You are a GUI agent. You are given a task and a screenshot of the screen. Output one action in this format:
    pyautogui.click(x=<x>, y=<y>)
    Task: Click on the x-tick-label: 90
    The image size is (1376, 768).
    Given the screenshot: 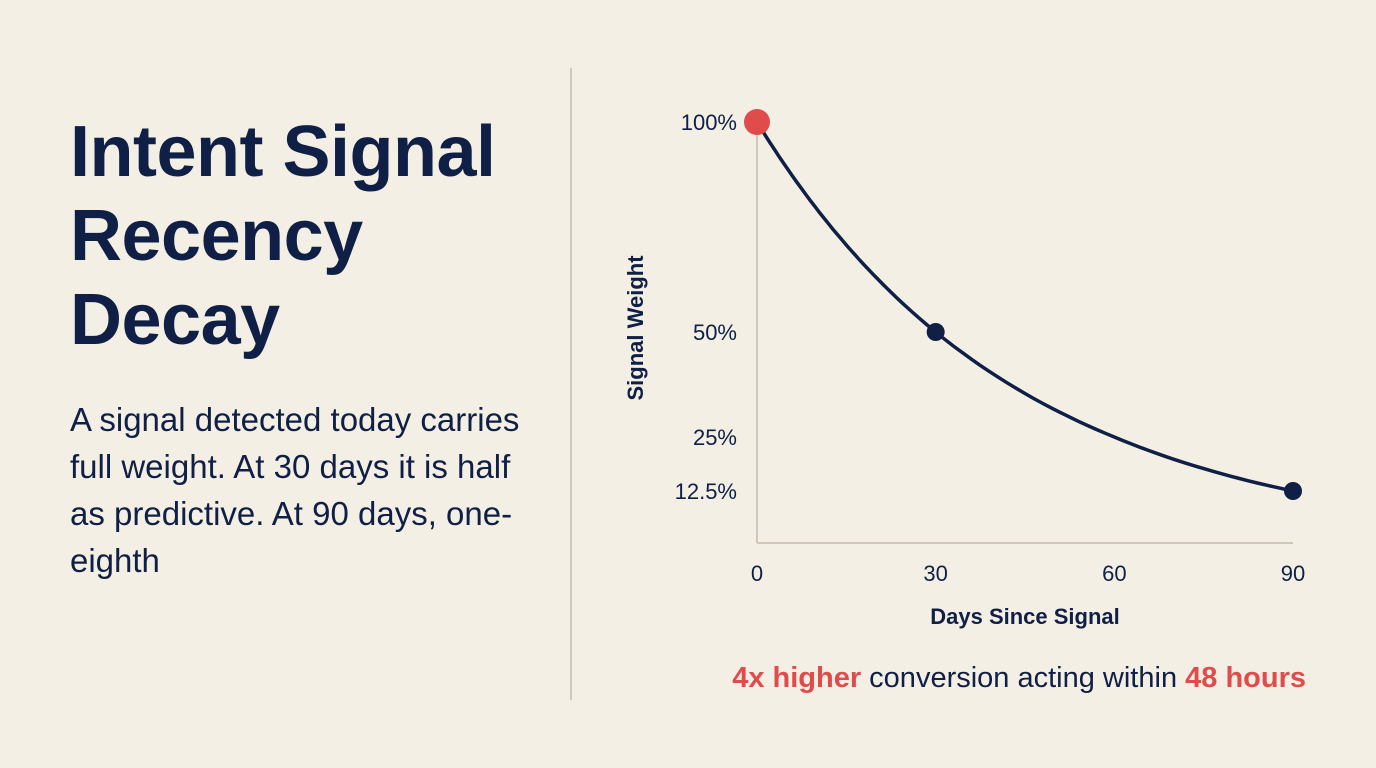 What is the action you would take?
    pyautogui.click(x=1293, y=573)
    